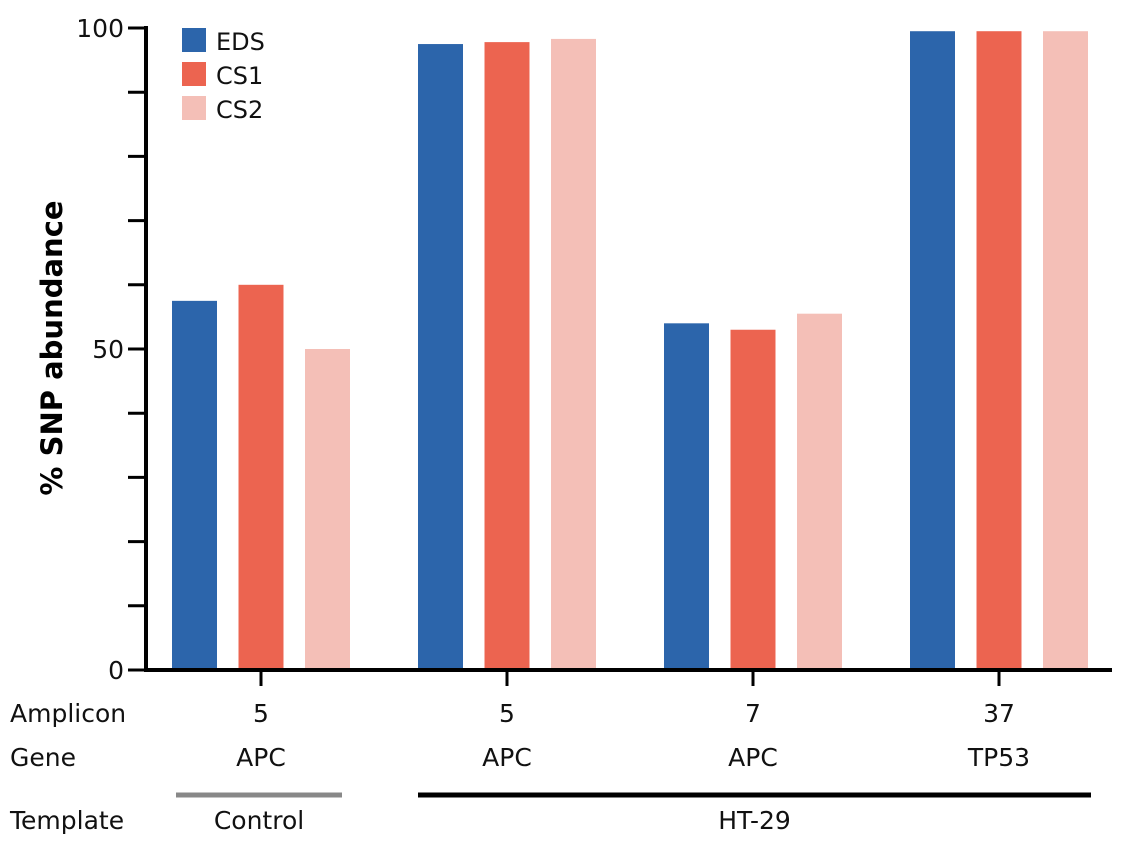 Image resolution: width=1122 pixels, height=854 pixels. Describe the element at coordinates (66, 820) in the screenshot. I see `row-label-template: Template` at that location.